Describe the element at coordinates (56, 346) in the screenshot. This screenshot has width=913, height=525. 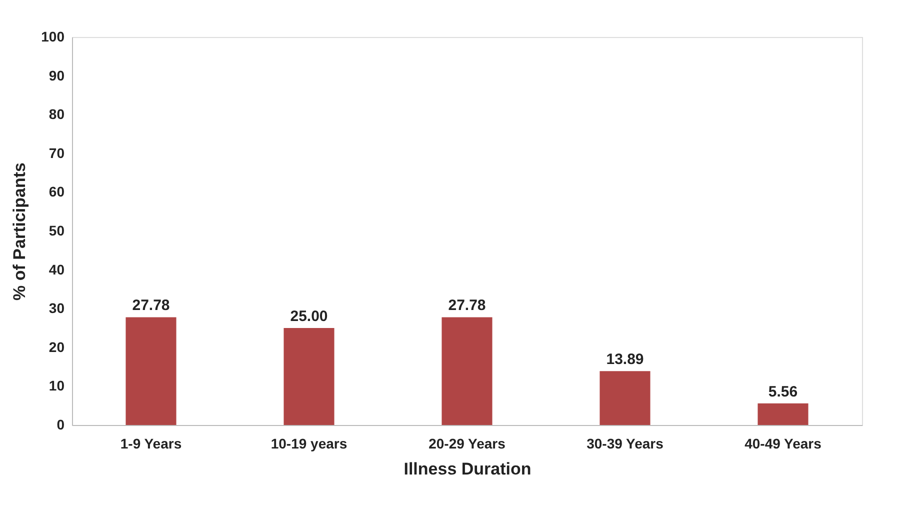
I see `y-tick-label: 20` at that location.